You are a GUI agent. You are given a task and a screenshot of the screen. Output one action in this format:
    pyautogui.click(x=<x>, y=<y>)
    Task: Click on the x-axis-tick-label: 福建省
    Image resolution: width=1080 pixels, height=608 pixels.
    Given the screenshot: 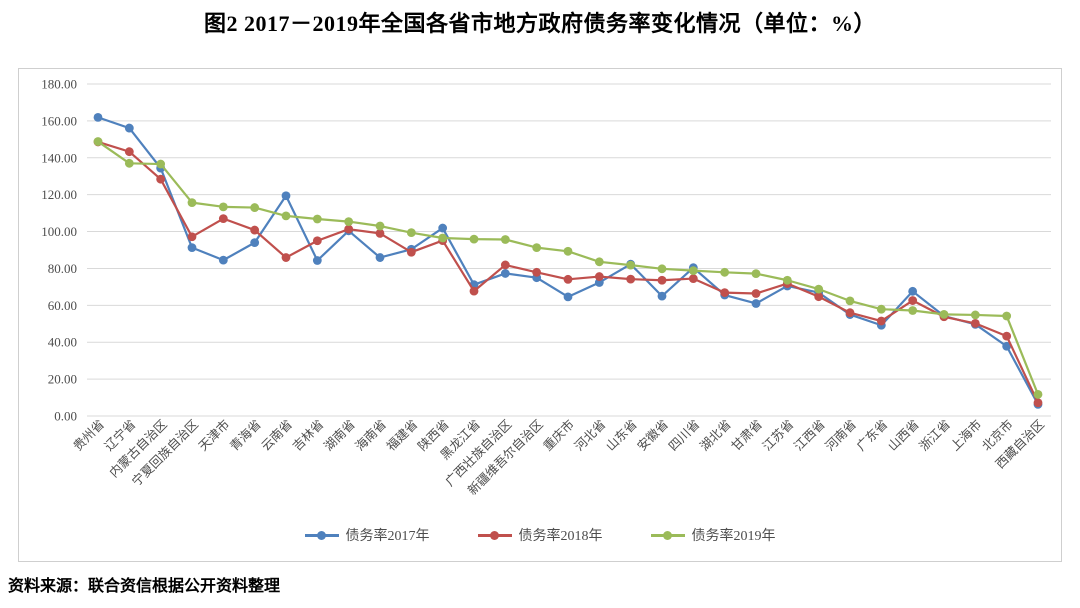 What is the action you would take?
    pyautogui.click(x=401, y=435)
    